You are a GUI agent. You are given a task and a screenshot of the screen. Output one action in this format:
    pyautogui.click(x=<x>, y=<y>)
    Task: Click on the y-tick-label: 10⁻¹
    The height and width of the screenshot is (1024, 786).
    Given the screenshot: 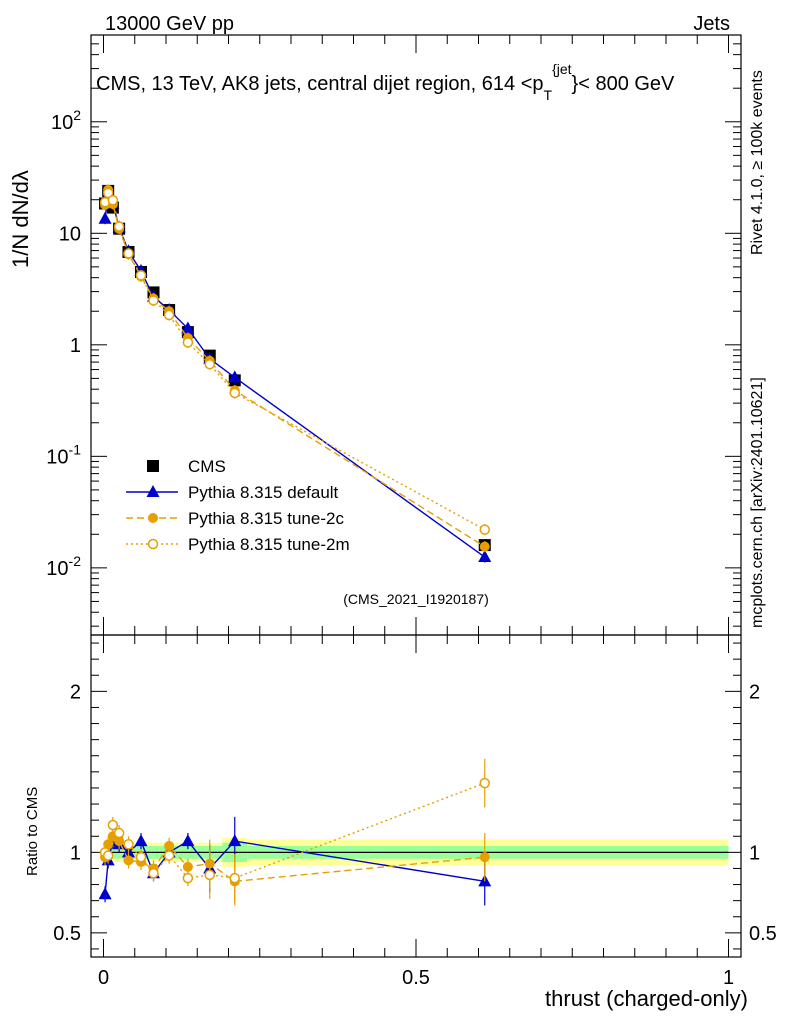 What is the action you would take?
    pyautogui.click(x=63, y=454)
    